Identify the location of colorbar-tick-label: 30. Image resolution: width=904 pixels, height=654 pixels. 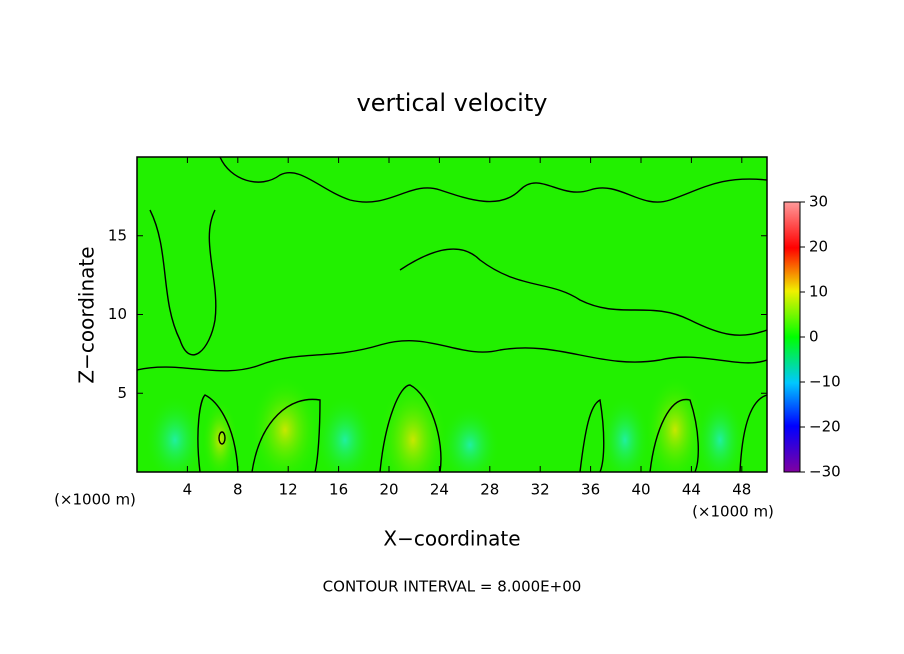
(818, 202).